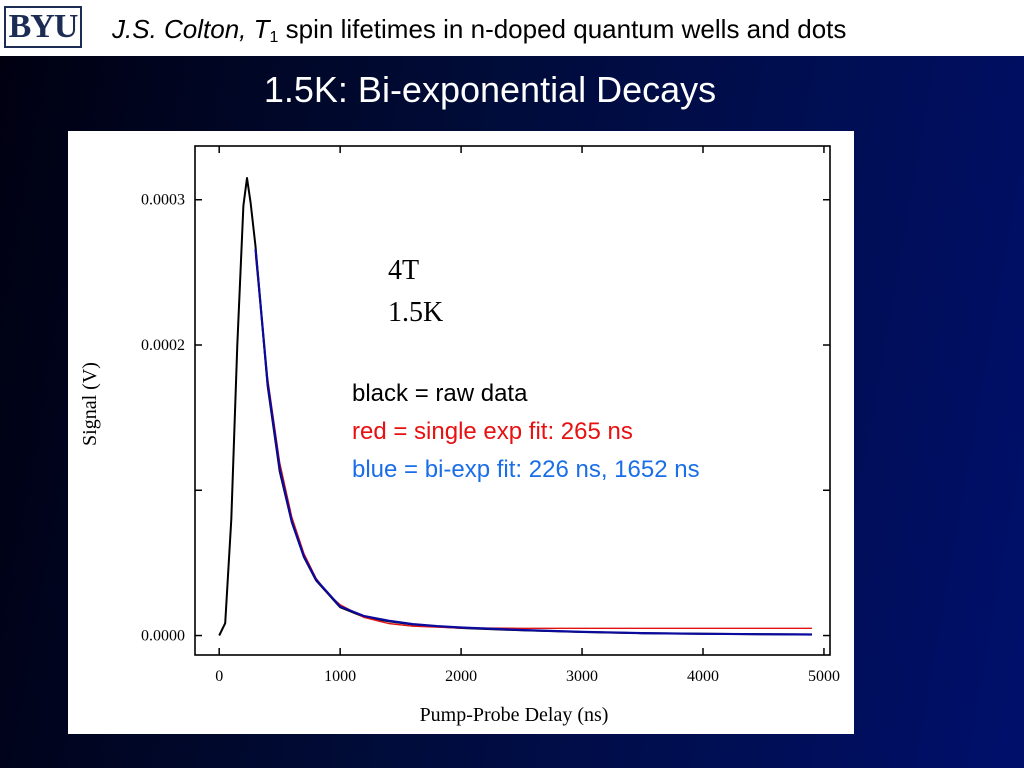  Describe the element at coordinates (163, 636) in the screenshot. I see `y-tick-label: 0.0000` at that location.